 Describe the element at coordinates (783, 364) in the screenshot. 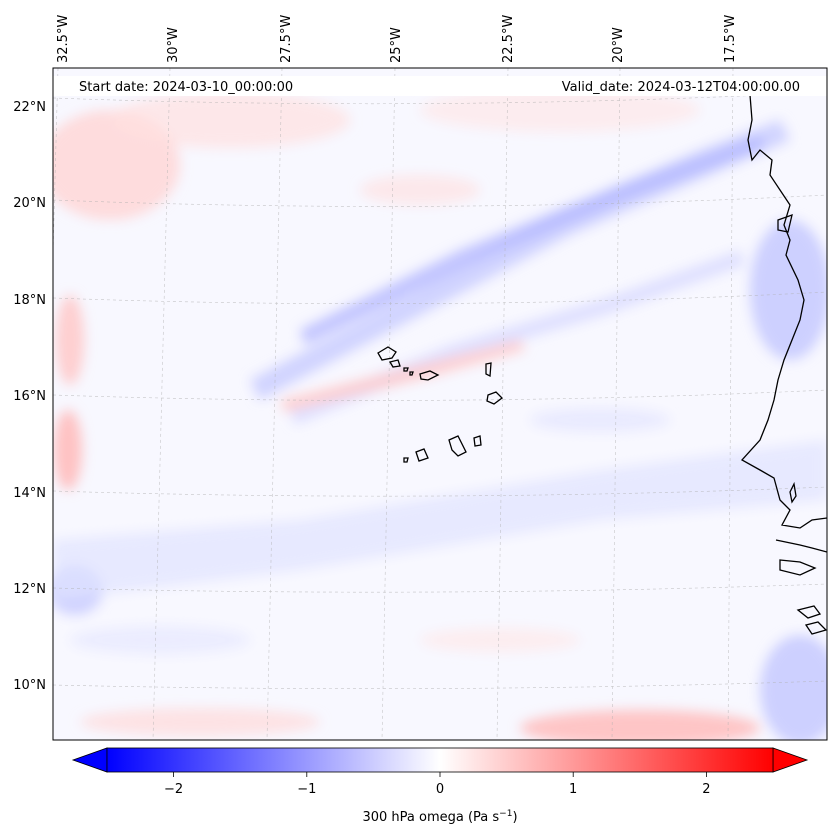

I see `coastline` at that location.